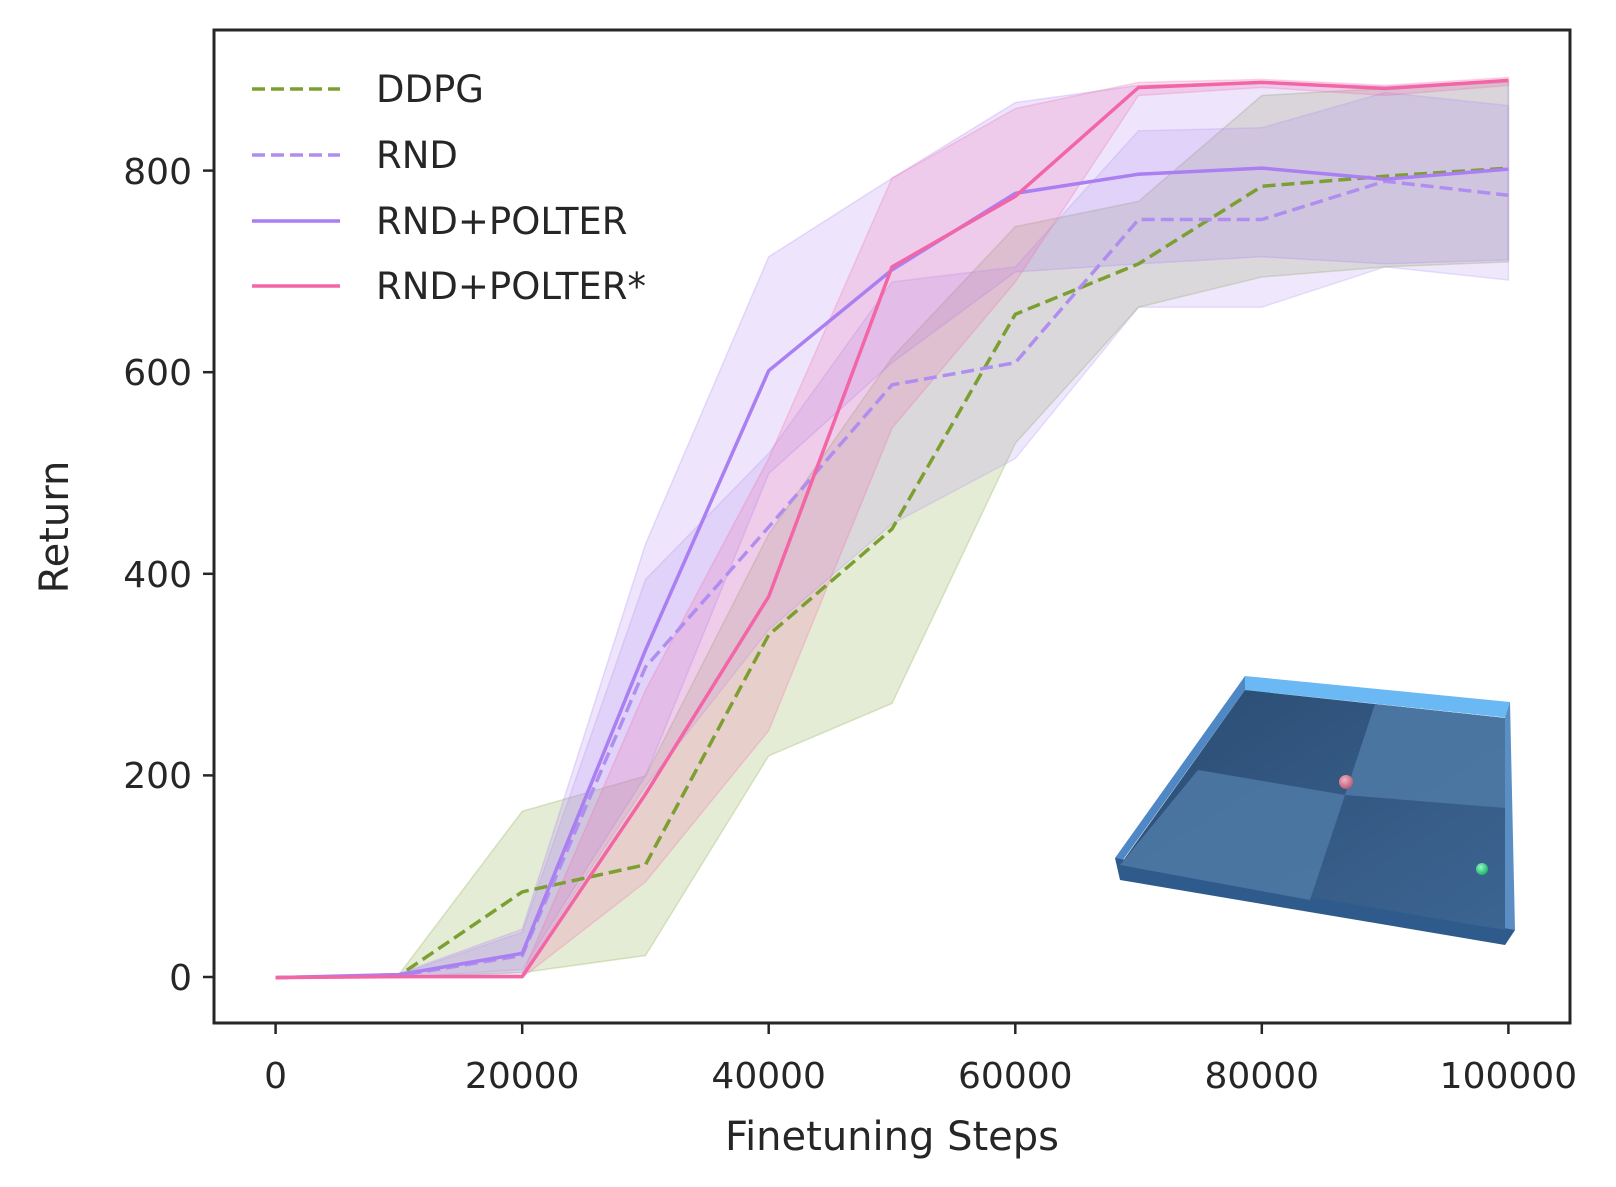 The height and width of the screenshot is (1187, 1616). Describe the element at coordinates (157, 575) in the screenshot. I see `y-tick-label: 400` at that location.